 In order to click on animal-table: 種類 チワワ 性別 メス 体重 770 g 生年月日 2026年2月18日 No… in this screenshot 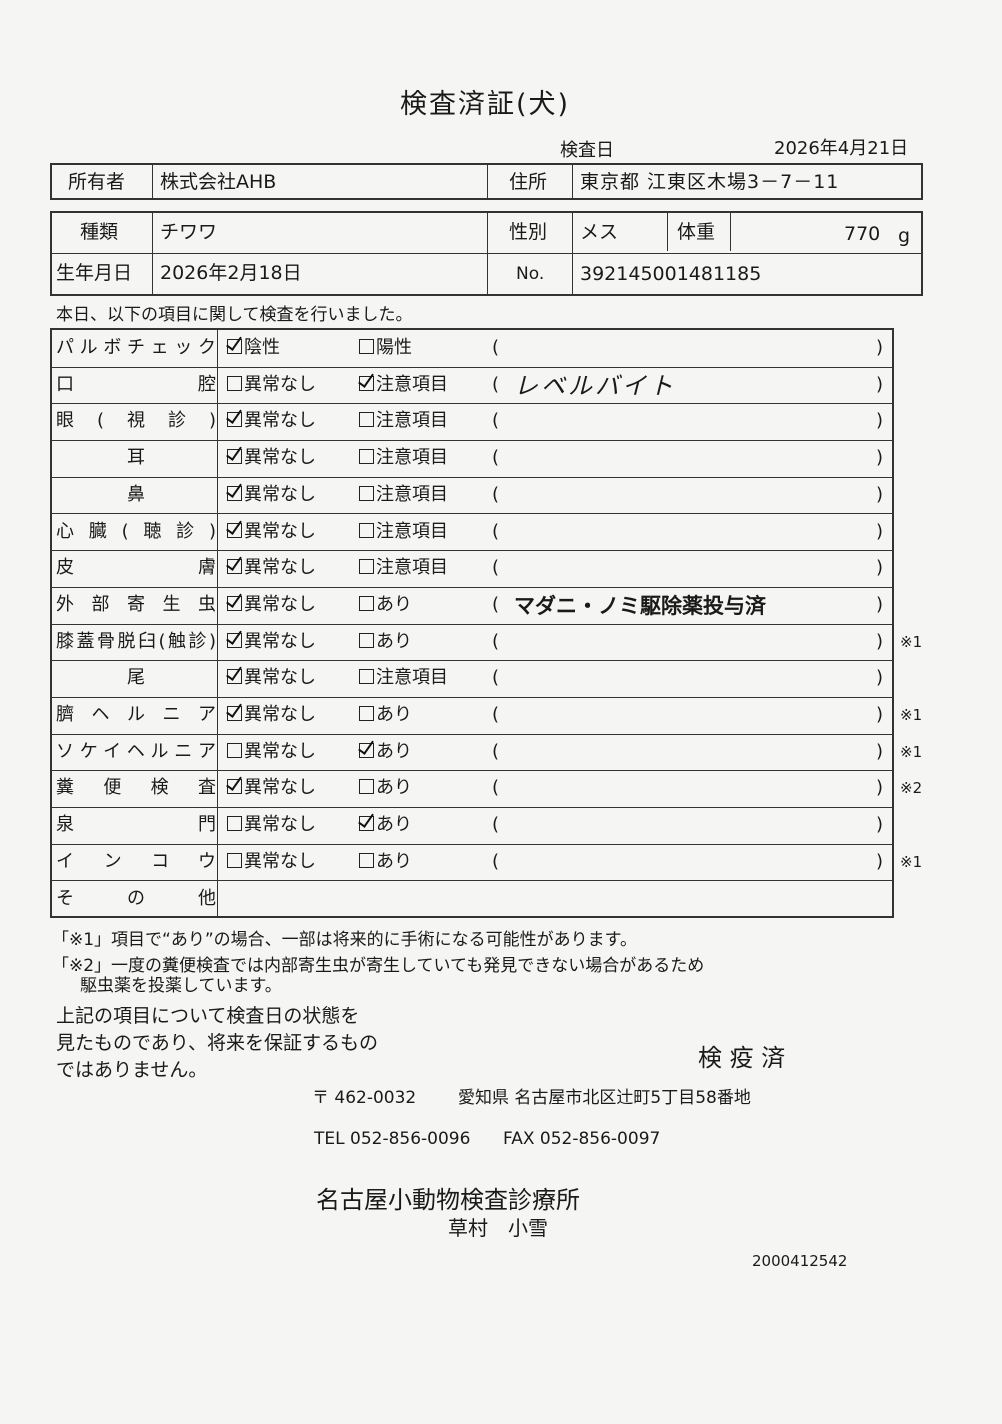, I will do `click(486, 253)`.